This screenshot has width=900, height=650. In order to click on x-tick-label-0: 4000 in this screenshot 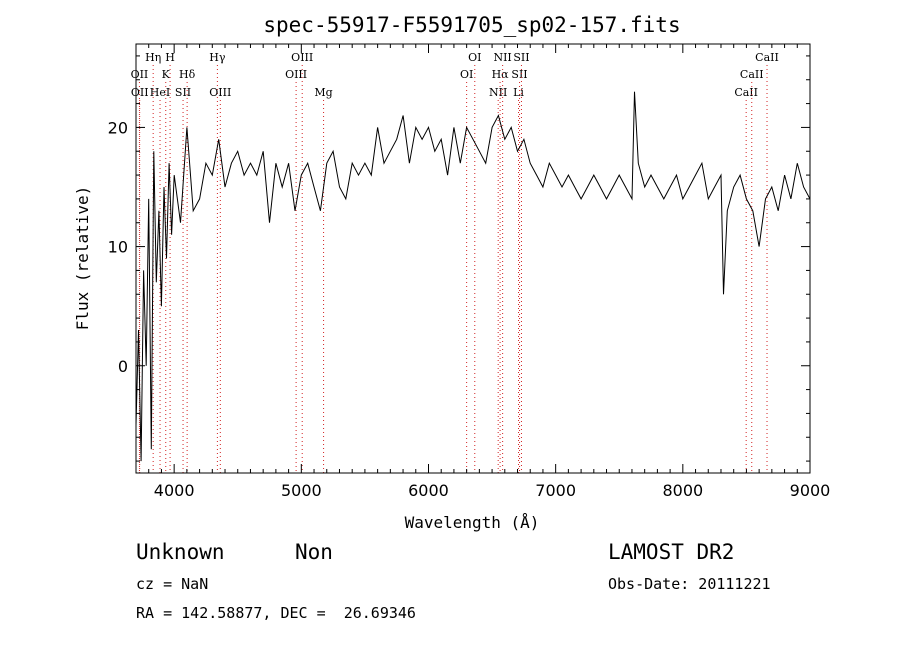, I will do `click(174, 490)`.